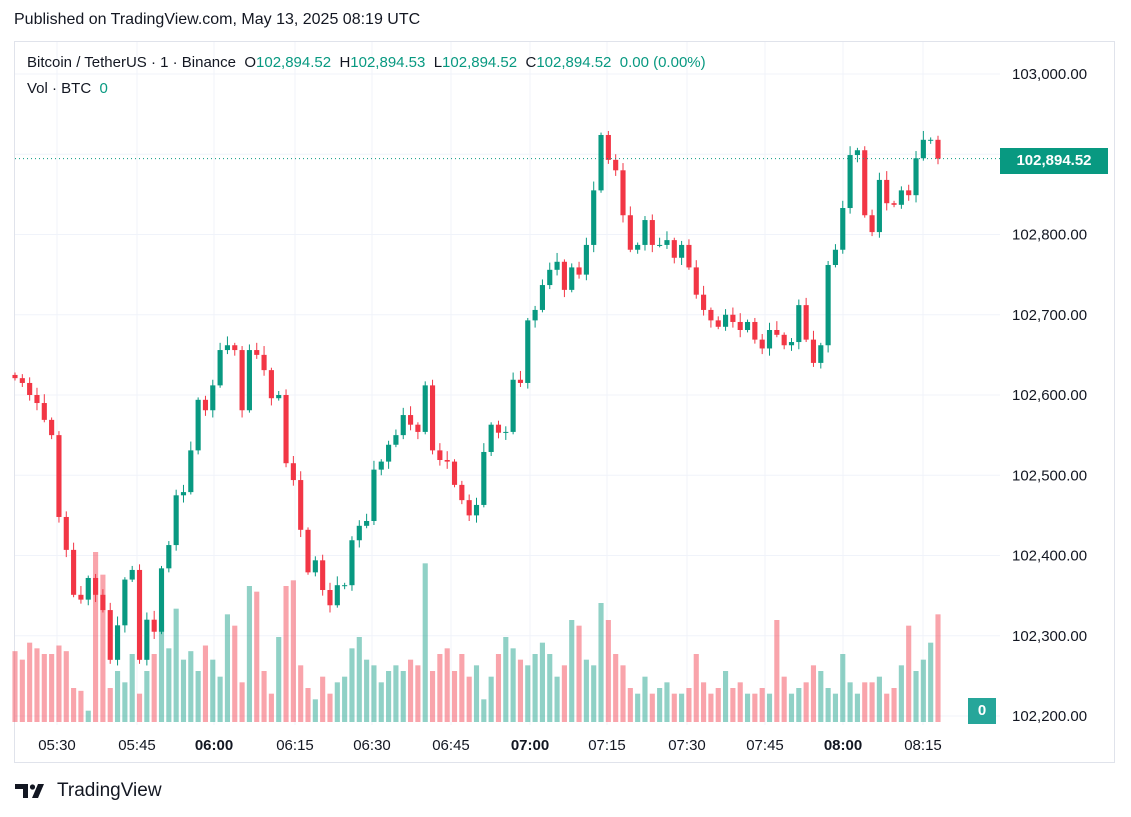  I want to click on price-tick-label: 102,300.00, so click(1049, 636).